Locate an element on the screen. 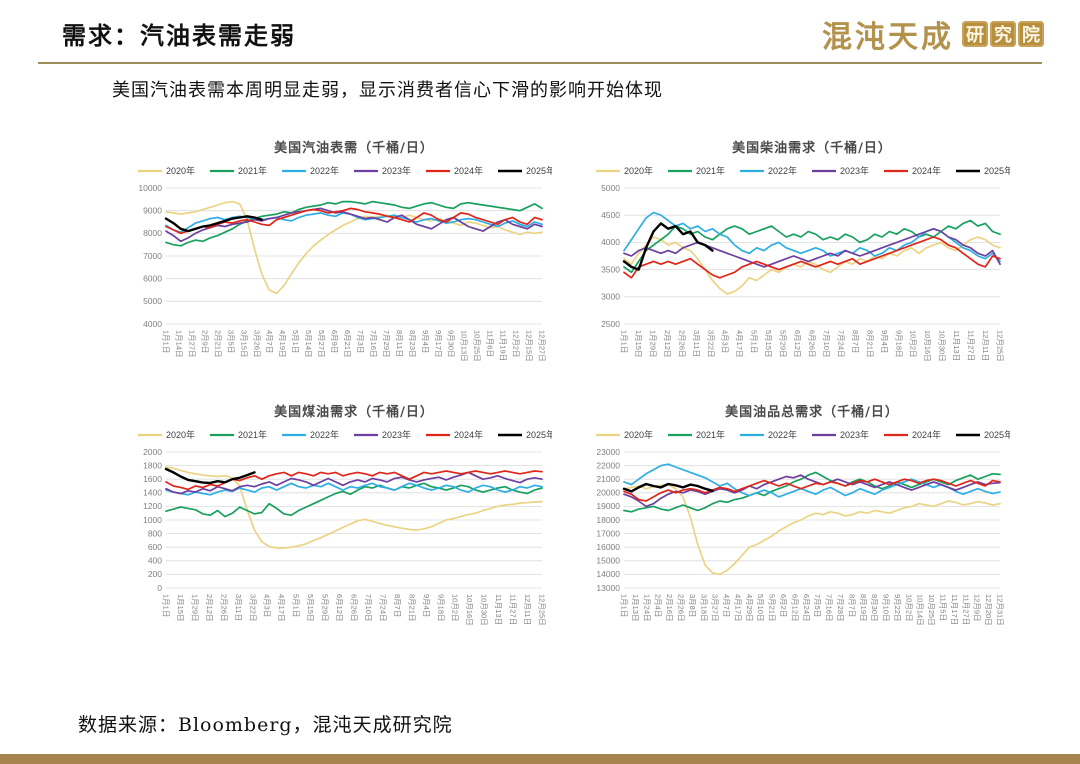 The width and height of the screenshot is (1080, 764). y-tick-label: 22000 is located at coordinates (608, 465).